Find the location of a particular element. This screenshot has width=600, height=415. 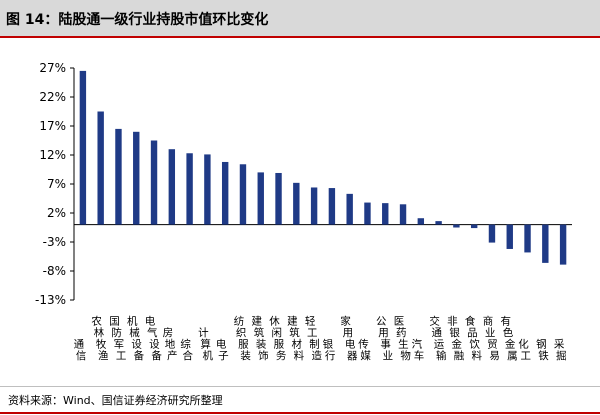

y-tick-label: -13% is located at coordinates (50, 300).